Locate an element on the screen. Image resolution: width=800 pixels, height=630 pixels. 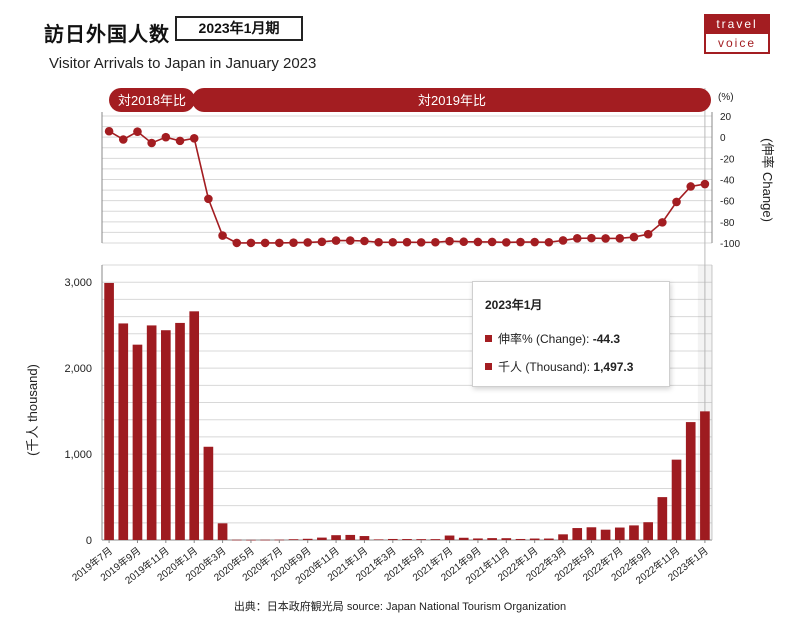
comparison-bands: 対2018年比 対2019年比 is located at coordinates (410, 100).